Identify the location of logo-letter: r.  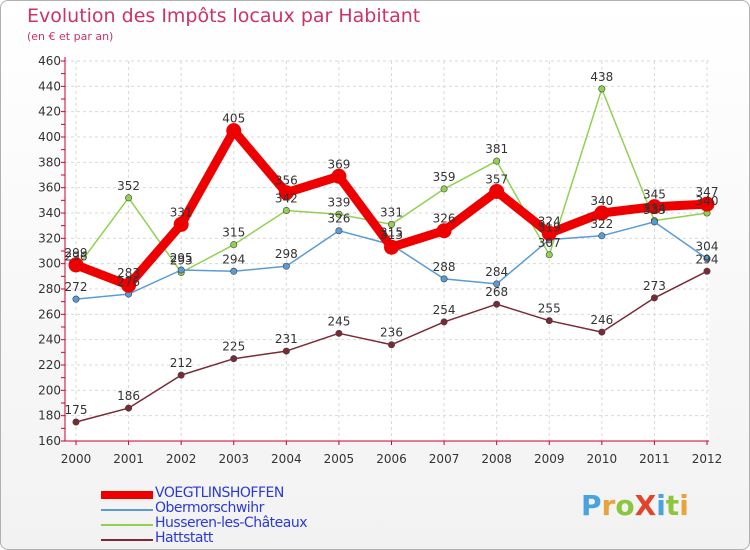
(608, 505).